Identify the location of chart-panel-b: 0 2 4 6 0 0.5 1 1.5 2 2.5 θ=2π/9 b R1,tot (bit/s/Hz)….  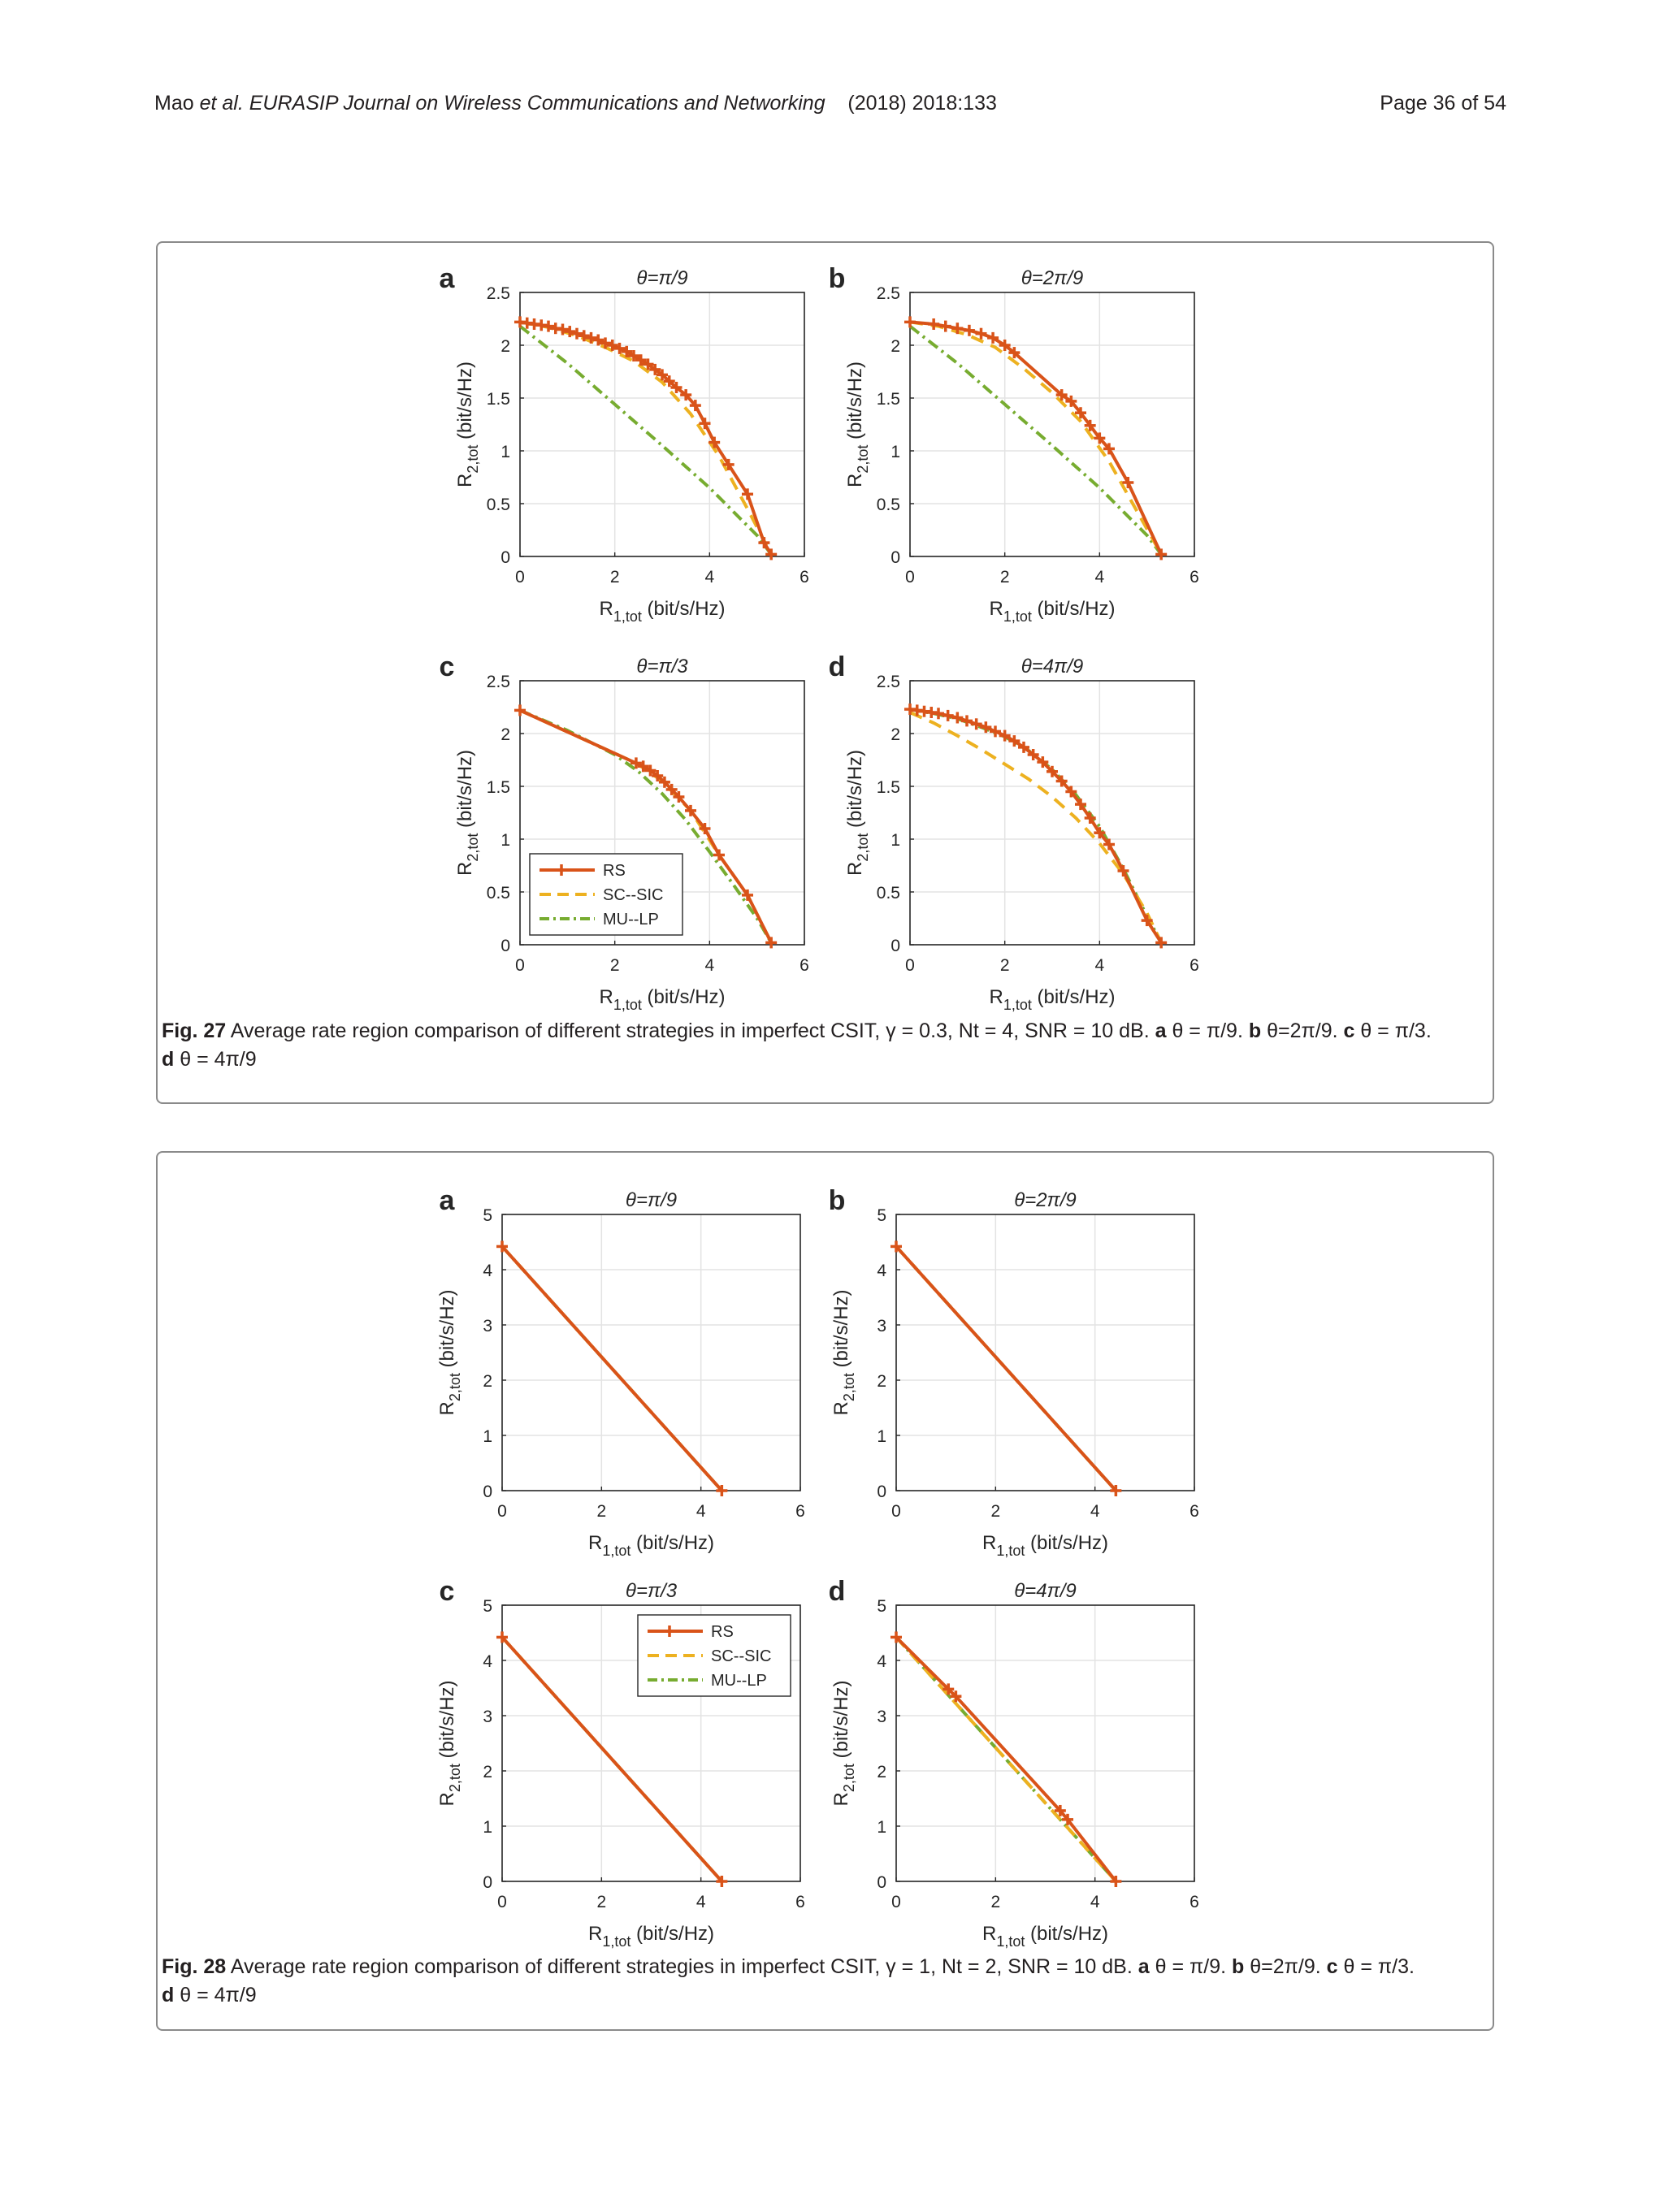
(1014, 444).